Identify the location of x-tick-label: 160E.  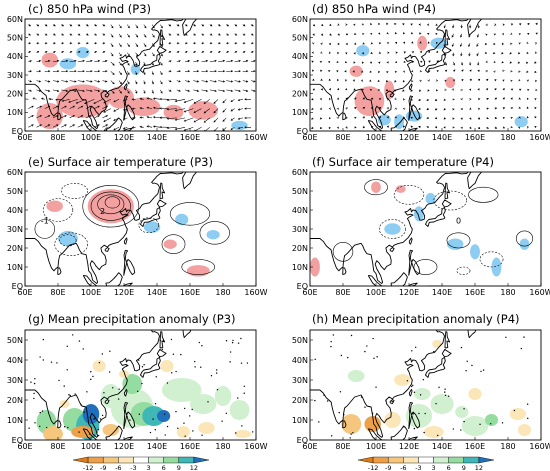
(190, 446).